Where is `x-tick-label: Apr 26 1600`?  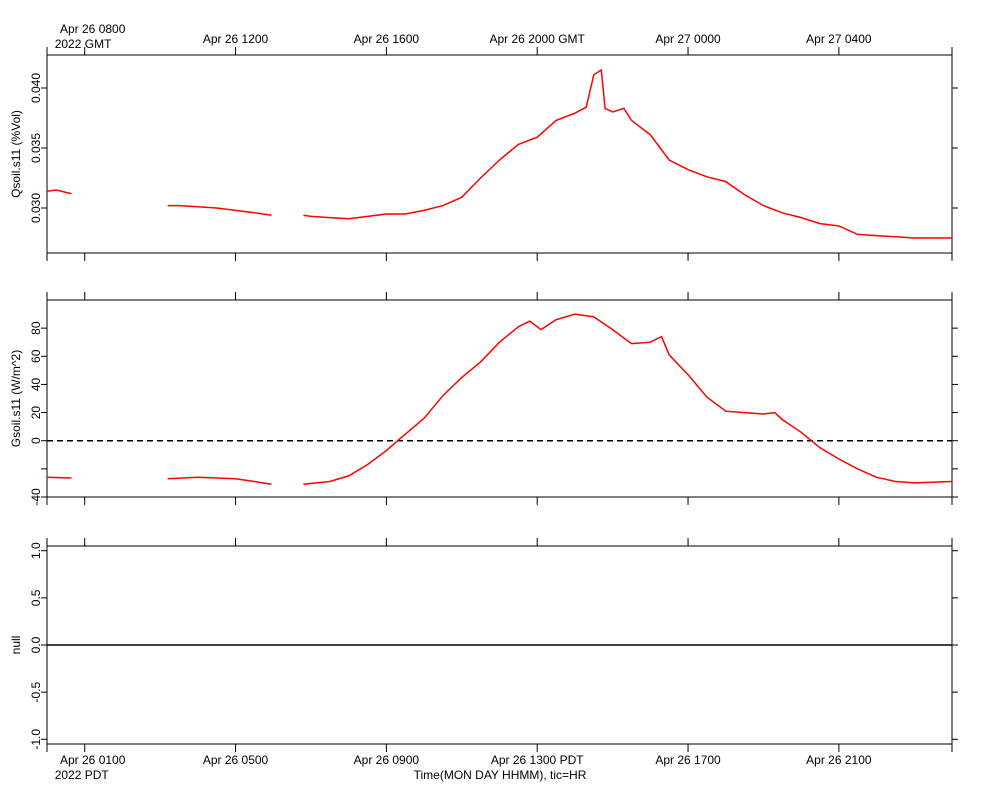
x-tick-label: Apr 26 1600 is located at coordinates (387, 39).